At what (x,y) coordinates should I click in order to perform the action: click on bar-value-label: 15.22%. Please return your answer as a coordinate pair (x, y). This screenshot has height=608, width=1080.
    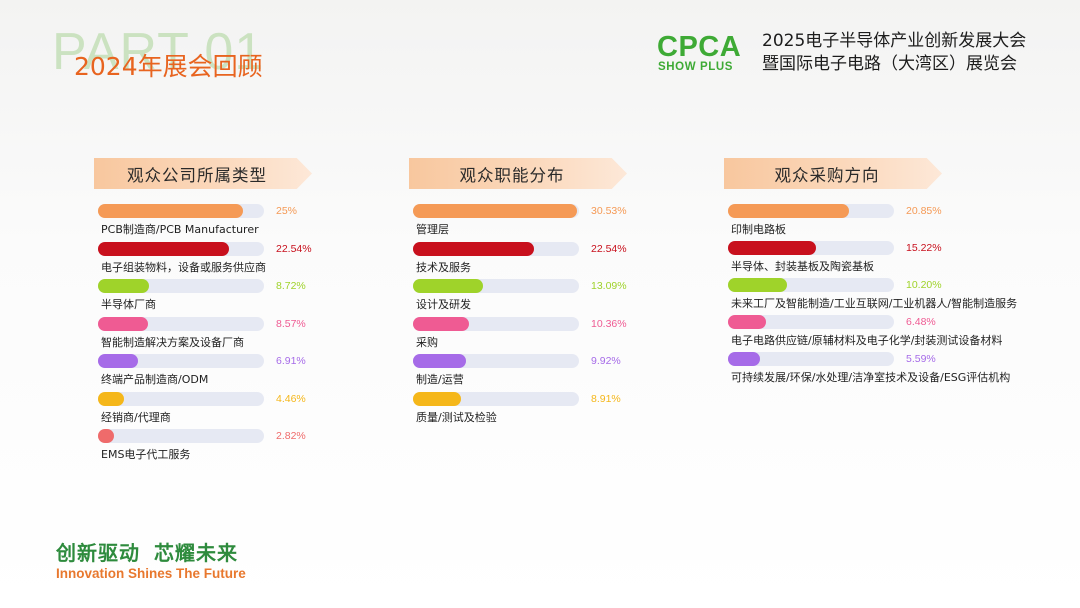
    Looking at the image, I should click on (924, 248).